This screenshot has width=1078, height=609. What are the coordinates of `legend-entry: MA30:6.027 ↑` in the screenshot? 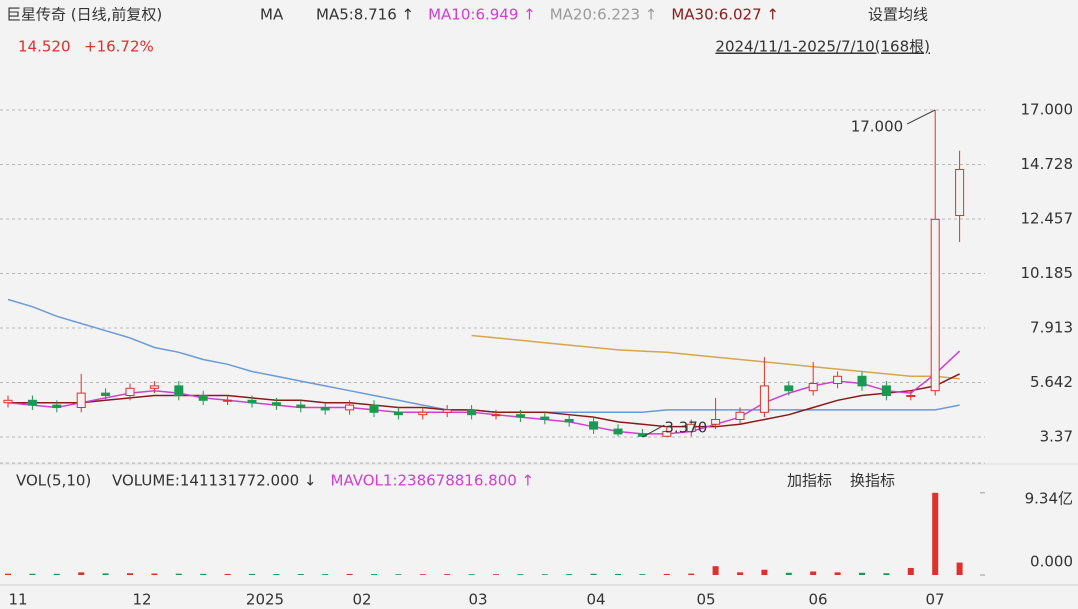 It's located at (725, 15).